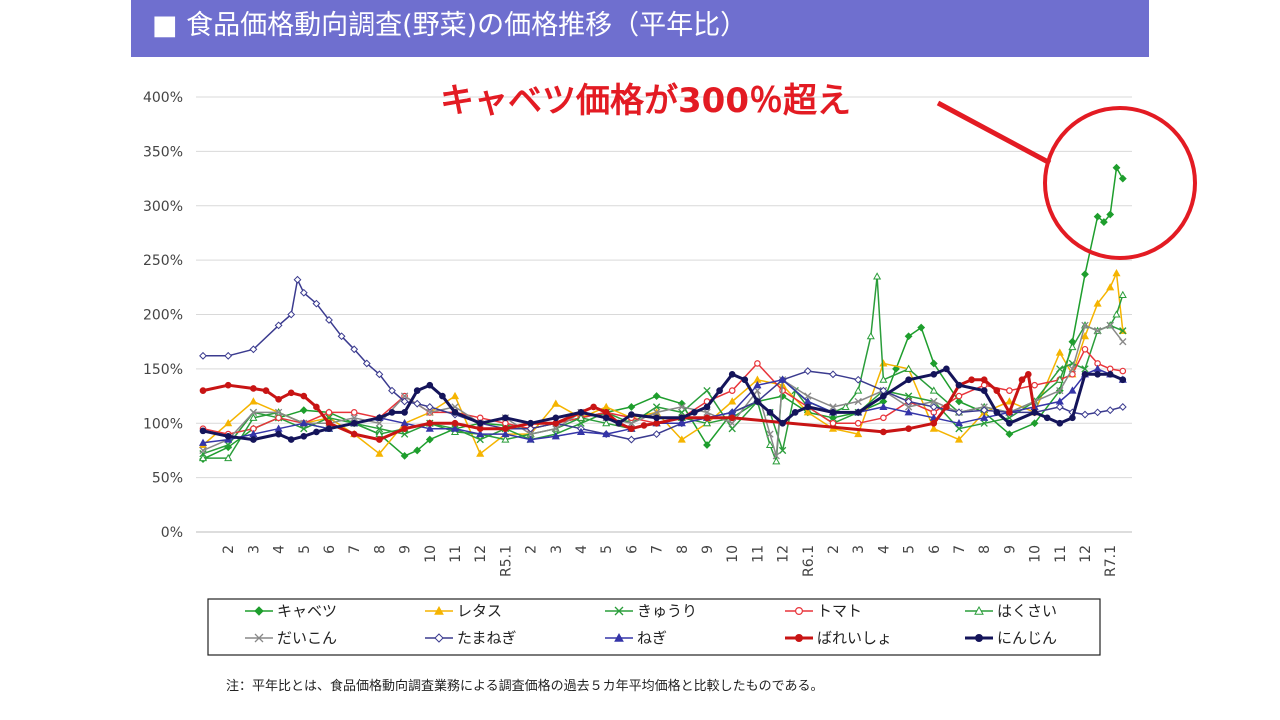 The height and width of the screenshot is (720, 1280). I want to click on legend-item: トマト, so click(823, 611).